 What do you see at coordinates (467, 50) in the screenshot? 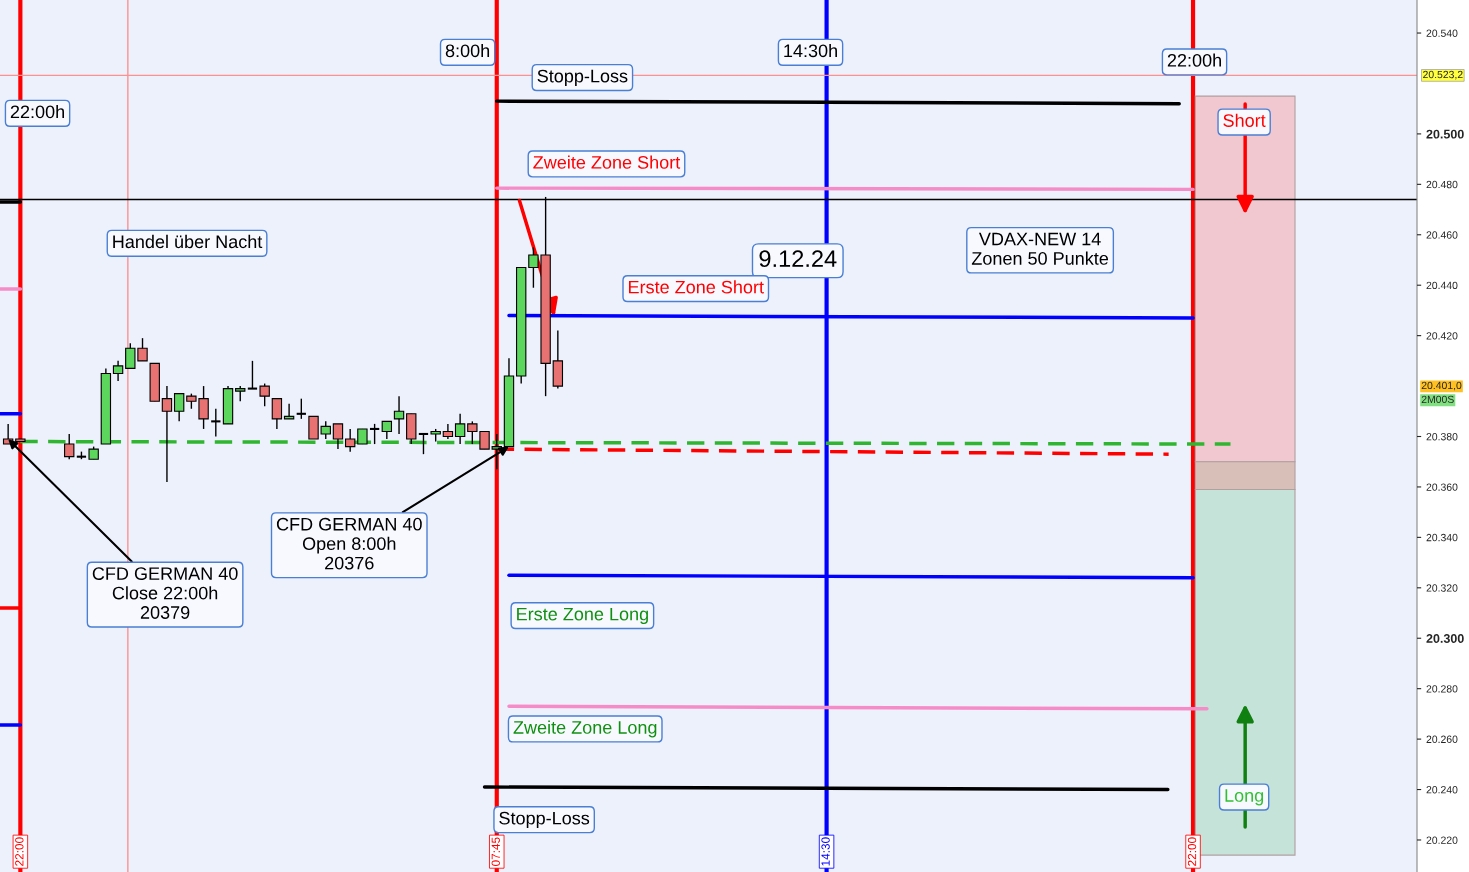
I see `annotation: 8:00h` at bounding box center [467, 50].